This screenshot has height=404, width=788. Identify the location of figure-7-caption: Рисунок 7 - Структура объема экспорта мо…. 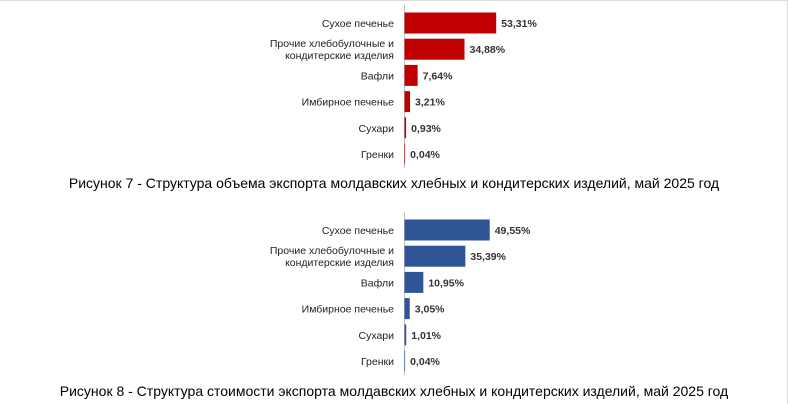
(394, 183).